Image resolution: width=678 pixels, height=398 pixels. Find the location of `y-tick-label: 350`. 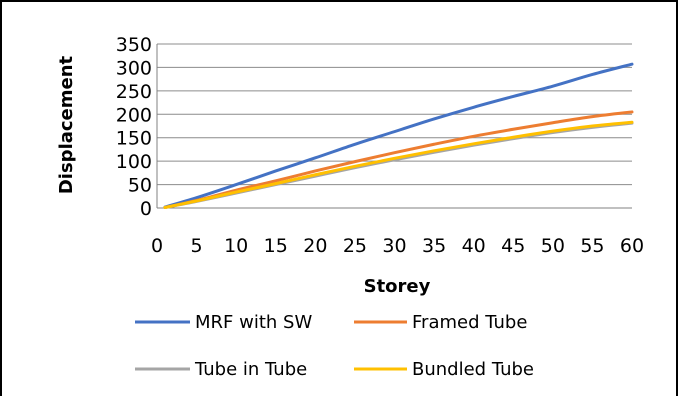

y-tick-label: 350 is located at coordinates (134, 45).